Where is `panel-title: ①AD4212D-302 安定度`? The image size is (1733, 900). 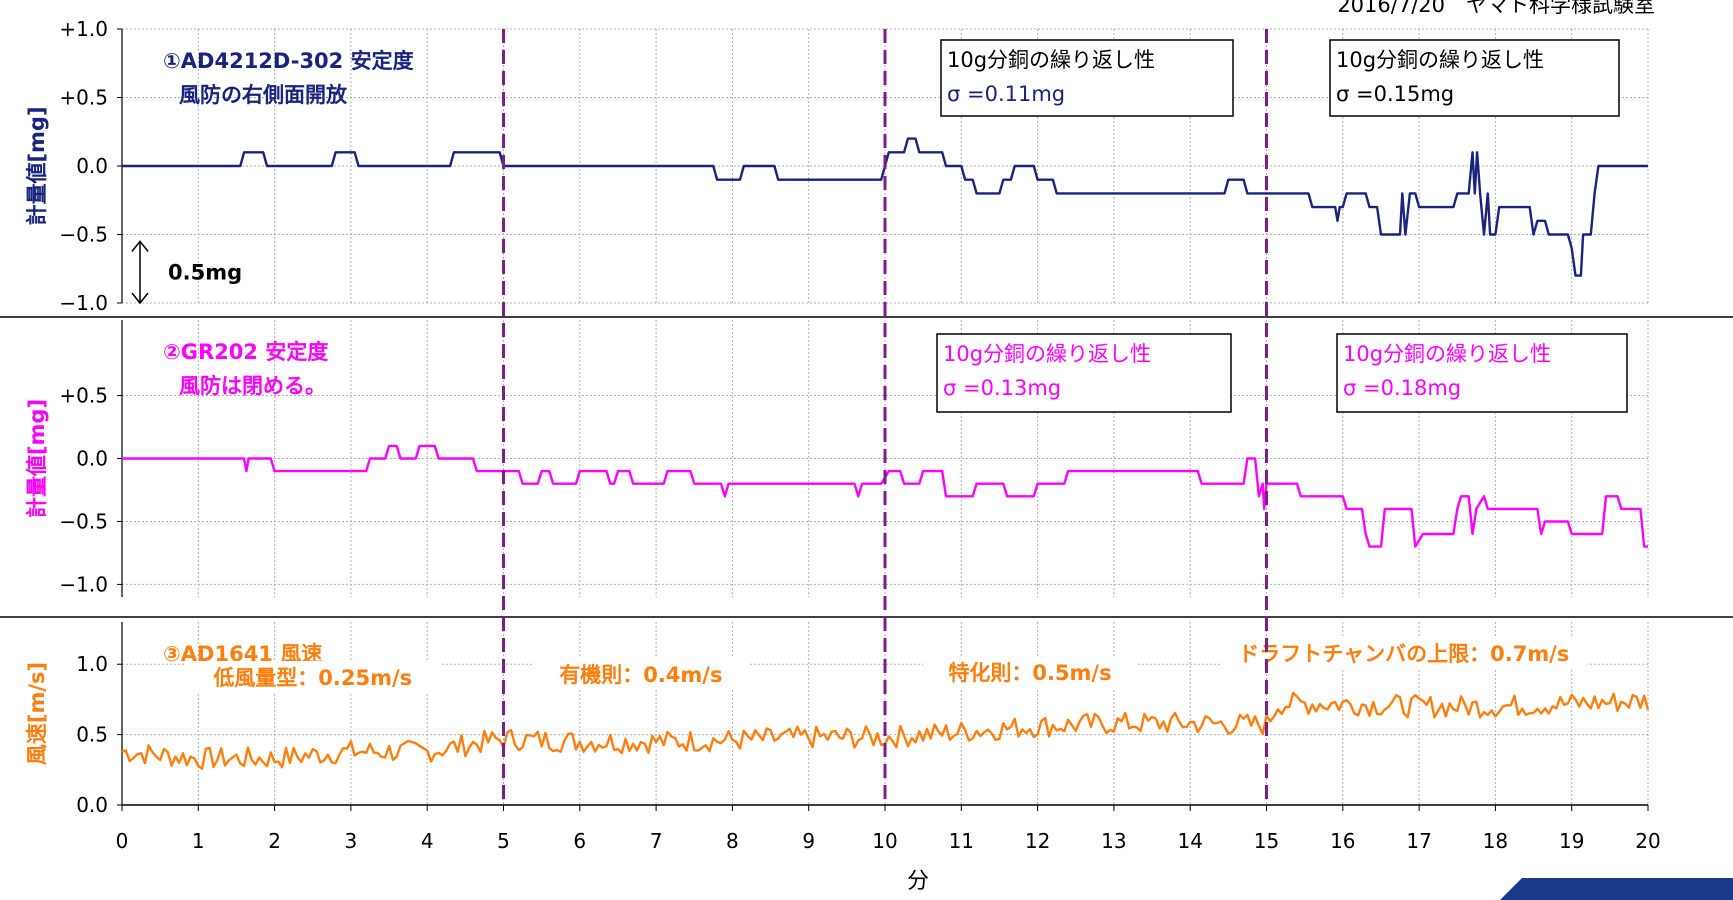 panel-title: ①AD4212D-302 安定度 is located at coordinates (288, 61).